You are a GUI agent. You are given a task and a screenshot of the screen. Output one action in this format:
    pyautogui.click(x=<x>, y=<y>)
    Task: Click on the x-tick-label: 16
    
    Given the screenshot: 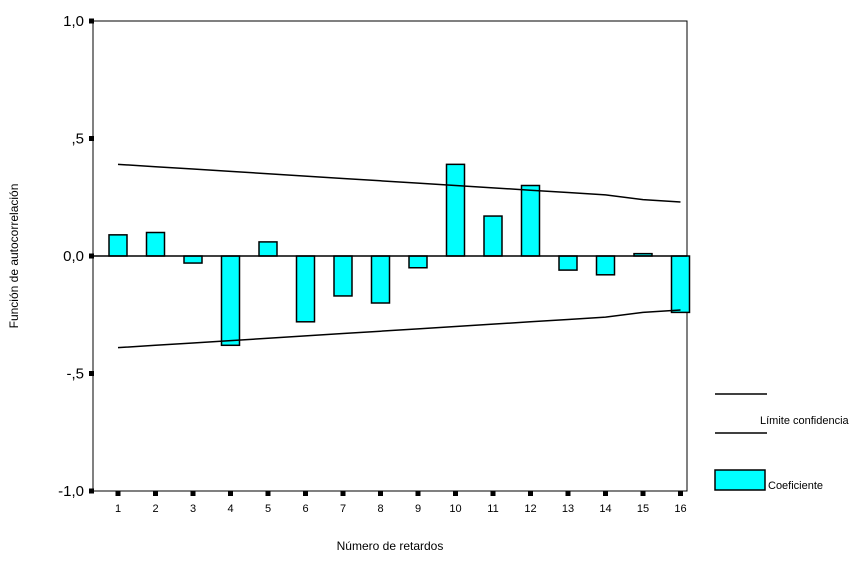 What is the action you would take?
    pyautogui.click(x=680, y=509)
    